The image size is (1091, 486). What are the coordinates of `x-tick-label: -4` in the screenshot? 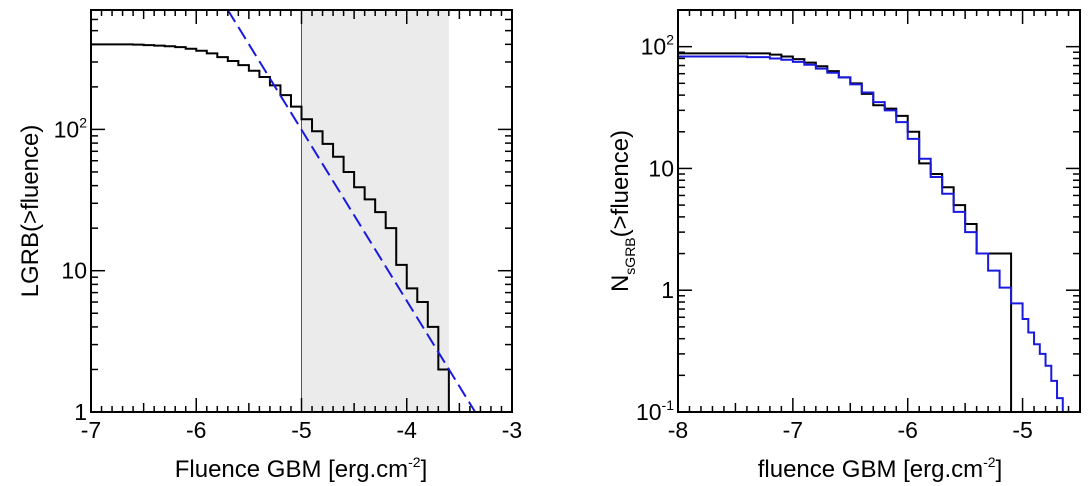 It's located at (407, 430).